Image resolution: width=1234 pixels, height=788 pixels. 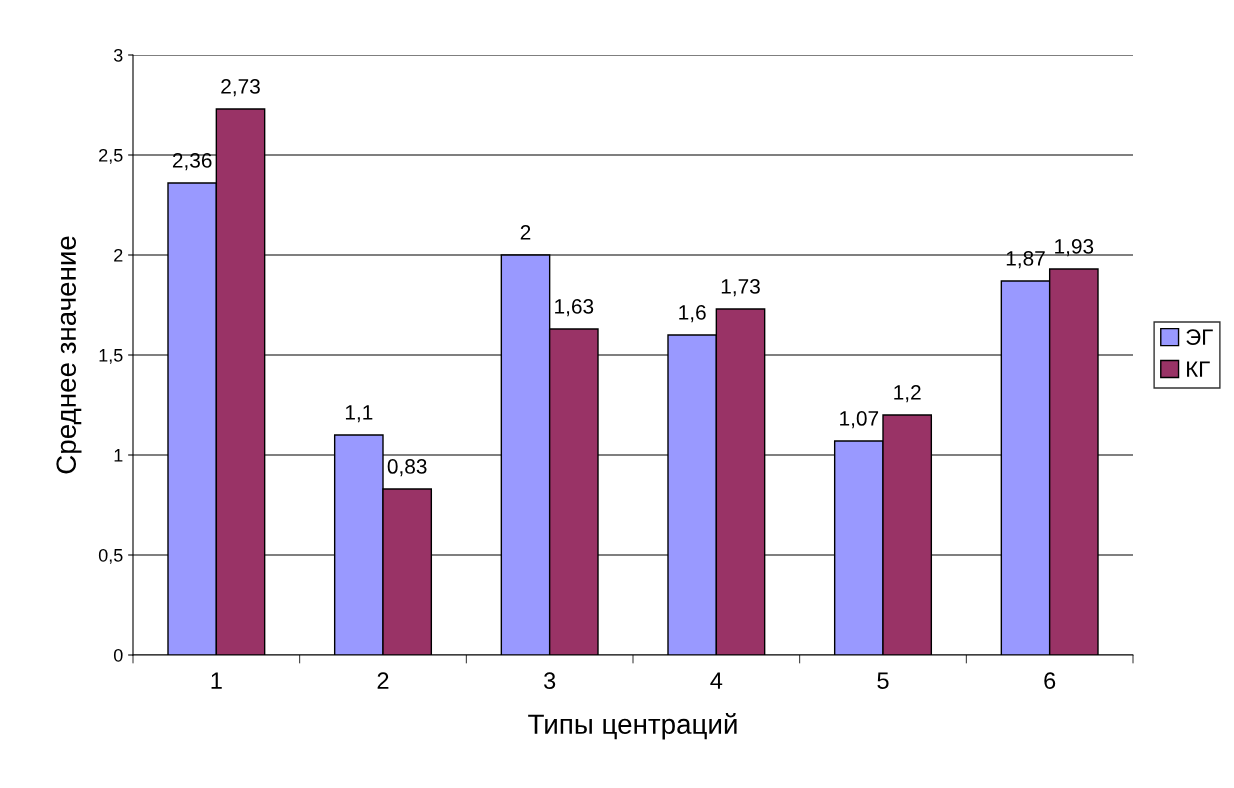 I want to click on x-tick-label: 2, so click(x=383, y=680).